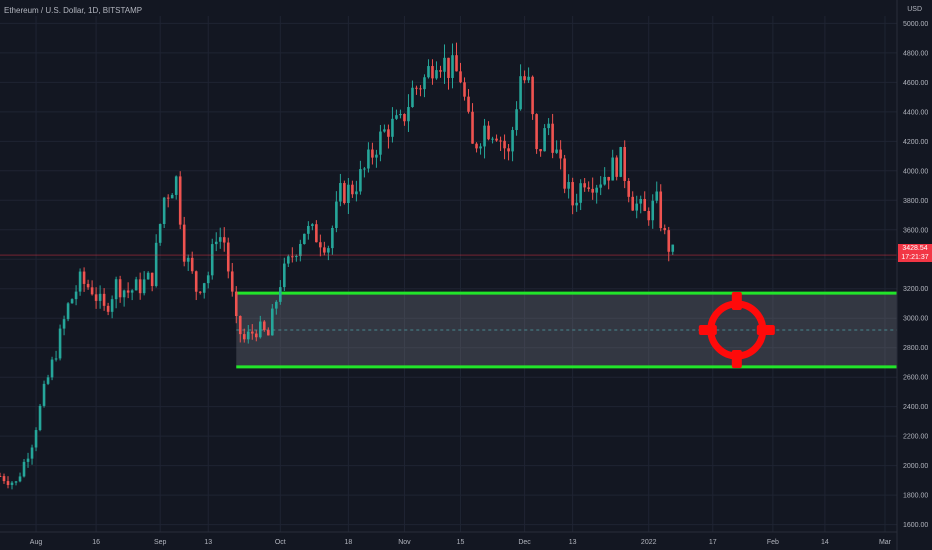 This screenshot has width=932, height=550. What do you see at coordinates (915, 24) in the screenshot?
I see `y-tick-label: 5000.00` at bounding box center [915, 24].